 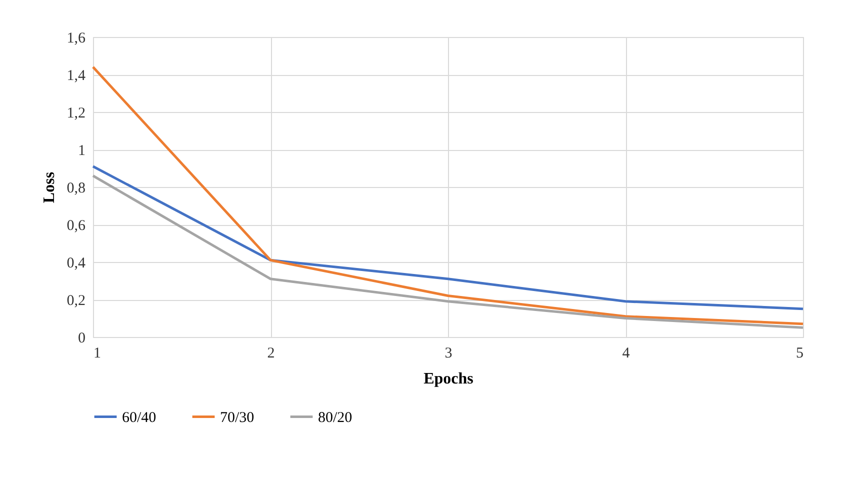 What do you see at coordinates (139, 418) in the screenshot?
I see `legend-label: 60/40` at bounding box center [139, 418].